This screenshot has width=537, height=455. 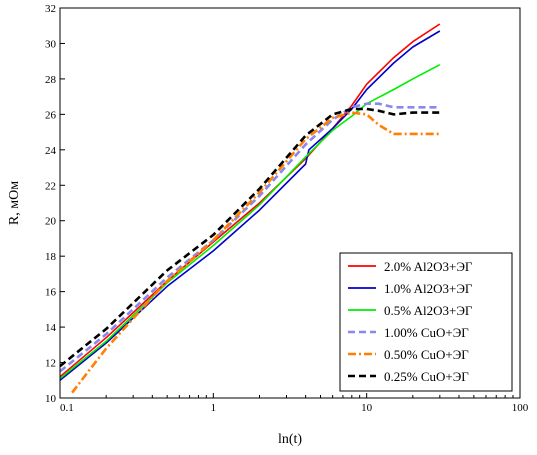 I want to click on y-tick-label: 18, so click(x=51, y=257).